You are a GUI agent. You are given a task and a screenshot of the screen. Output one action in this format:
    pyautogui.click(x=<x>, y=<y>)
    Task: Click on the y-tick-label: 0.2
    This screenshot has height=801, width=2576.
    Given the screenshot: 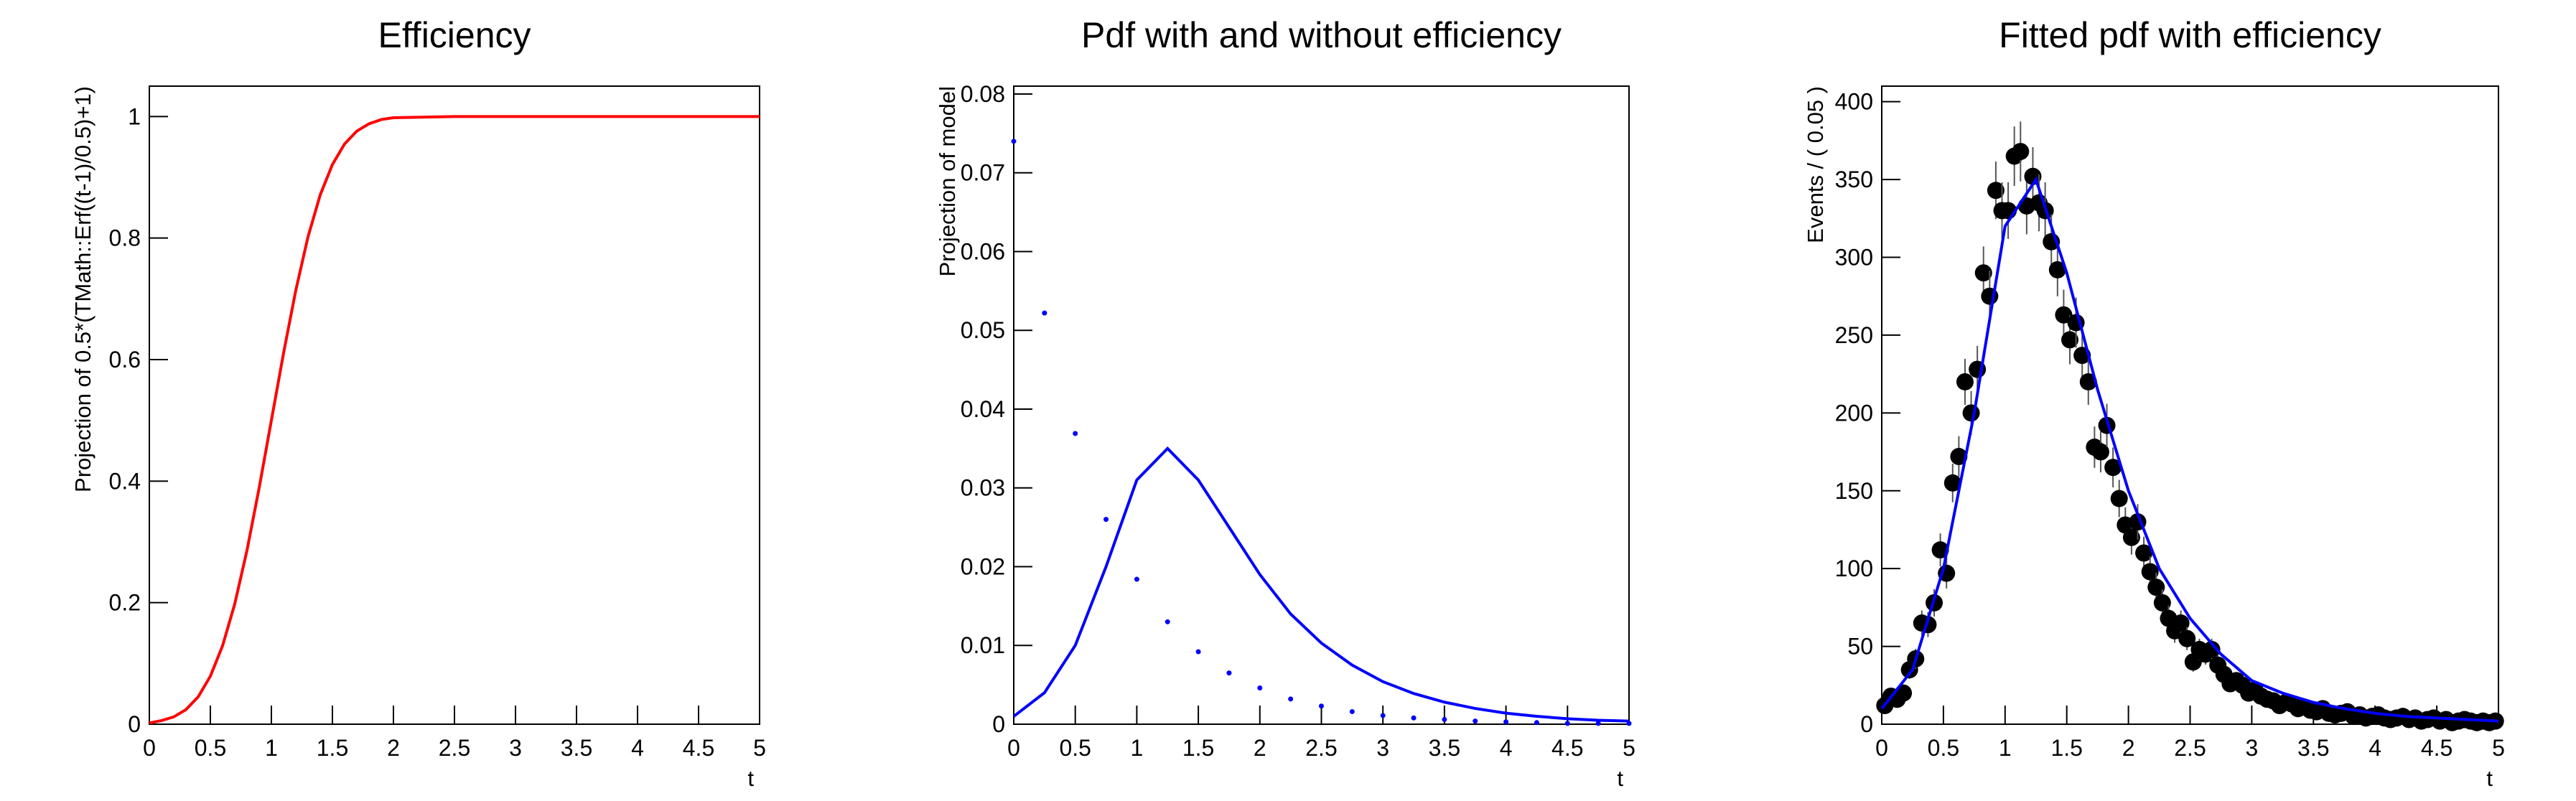 What is the action you would take?
    pyautogui.click(x=125, y=603)
    